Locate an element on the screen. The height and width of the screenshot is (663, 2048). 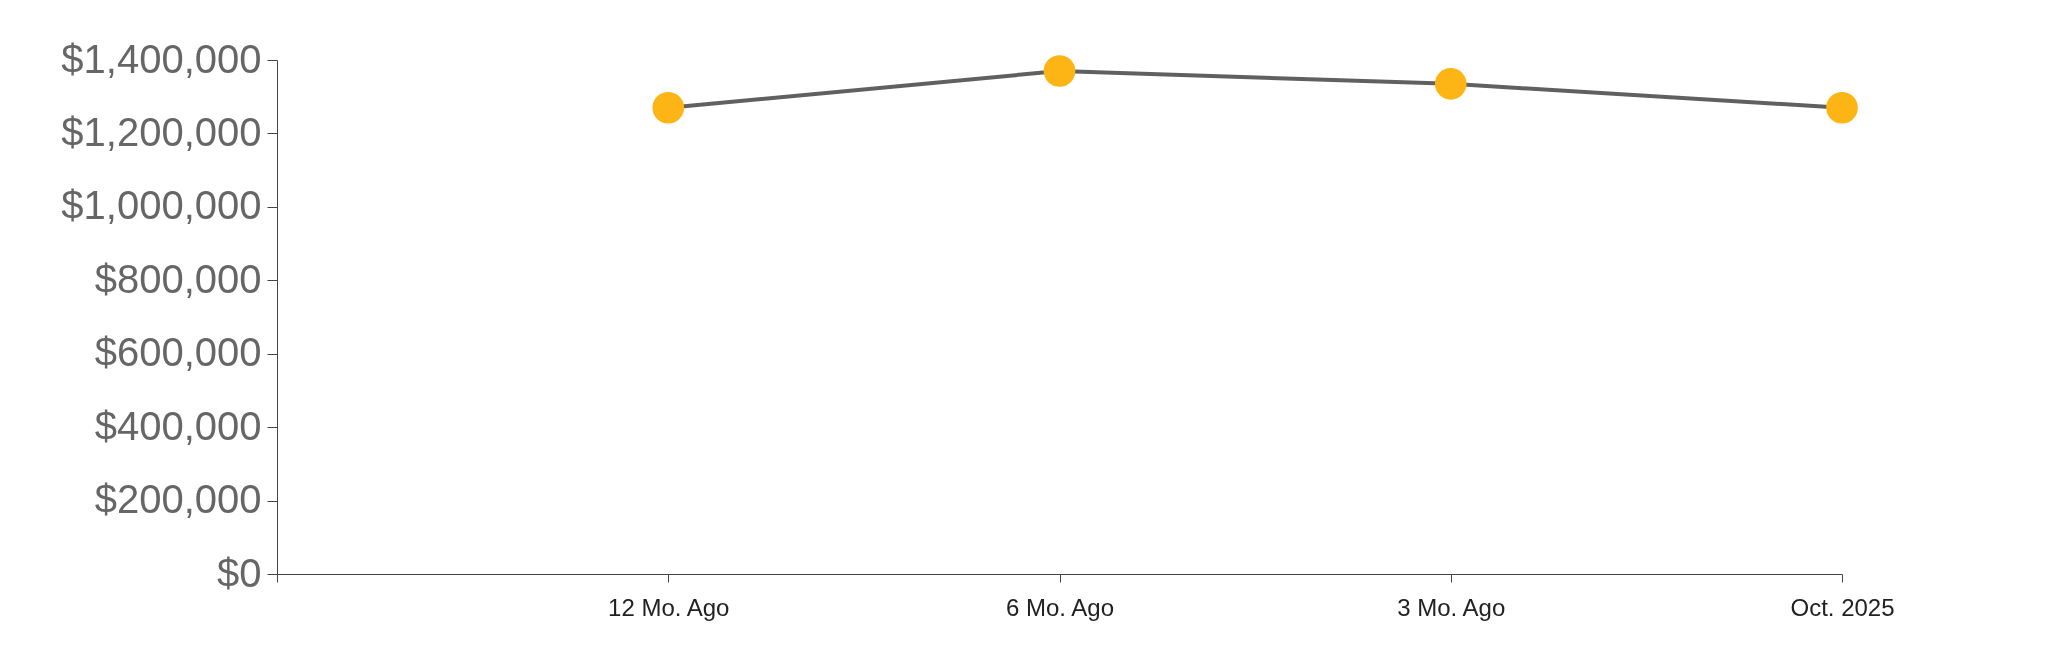
y-tick-label: $0 is located at coordinates (239, 572).